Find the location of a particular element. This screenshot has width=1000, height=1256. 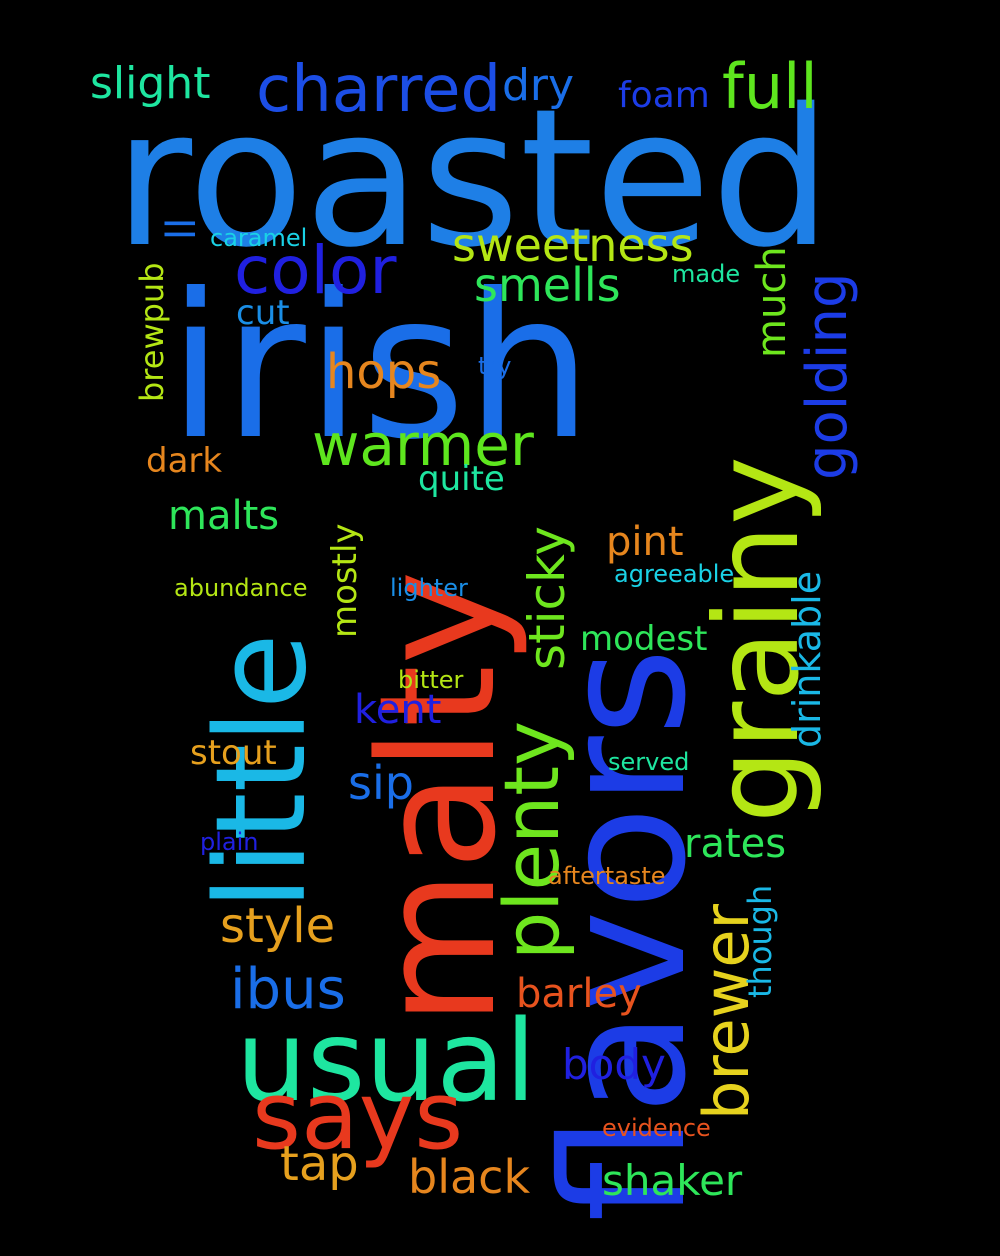

word-full: full is located at coordinates (770, 86).